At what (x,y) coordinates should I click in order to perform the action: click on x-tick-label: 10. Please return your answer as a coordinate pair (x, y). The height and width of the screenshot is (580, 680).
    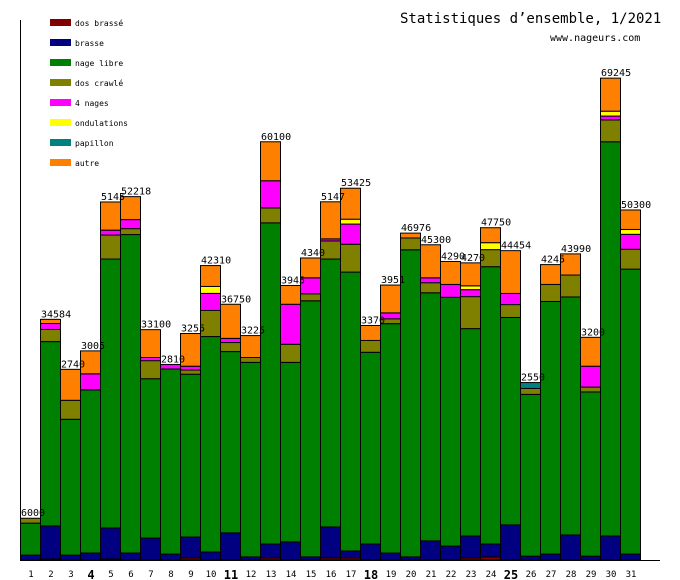
    Looking at the image, I should click on (211, 575).